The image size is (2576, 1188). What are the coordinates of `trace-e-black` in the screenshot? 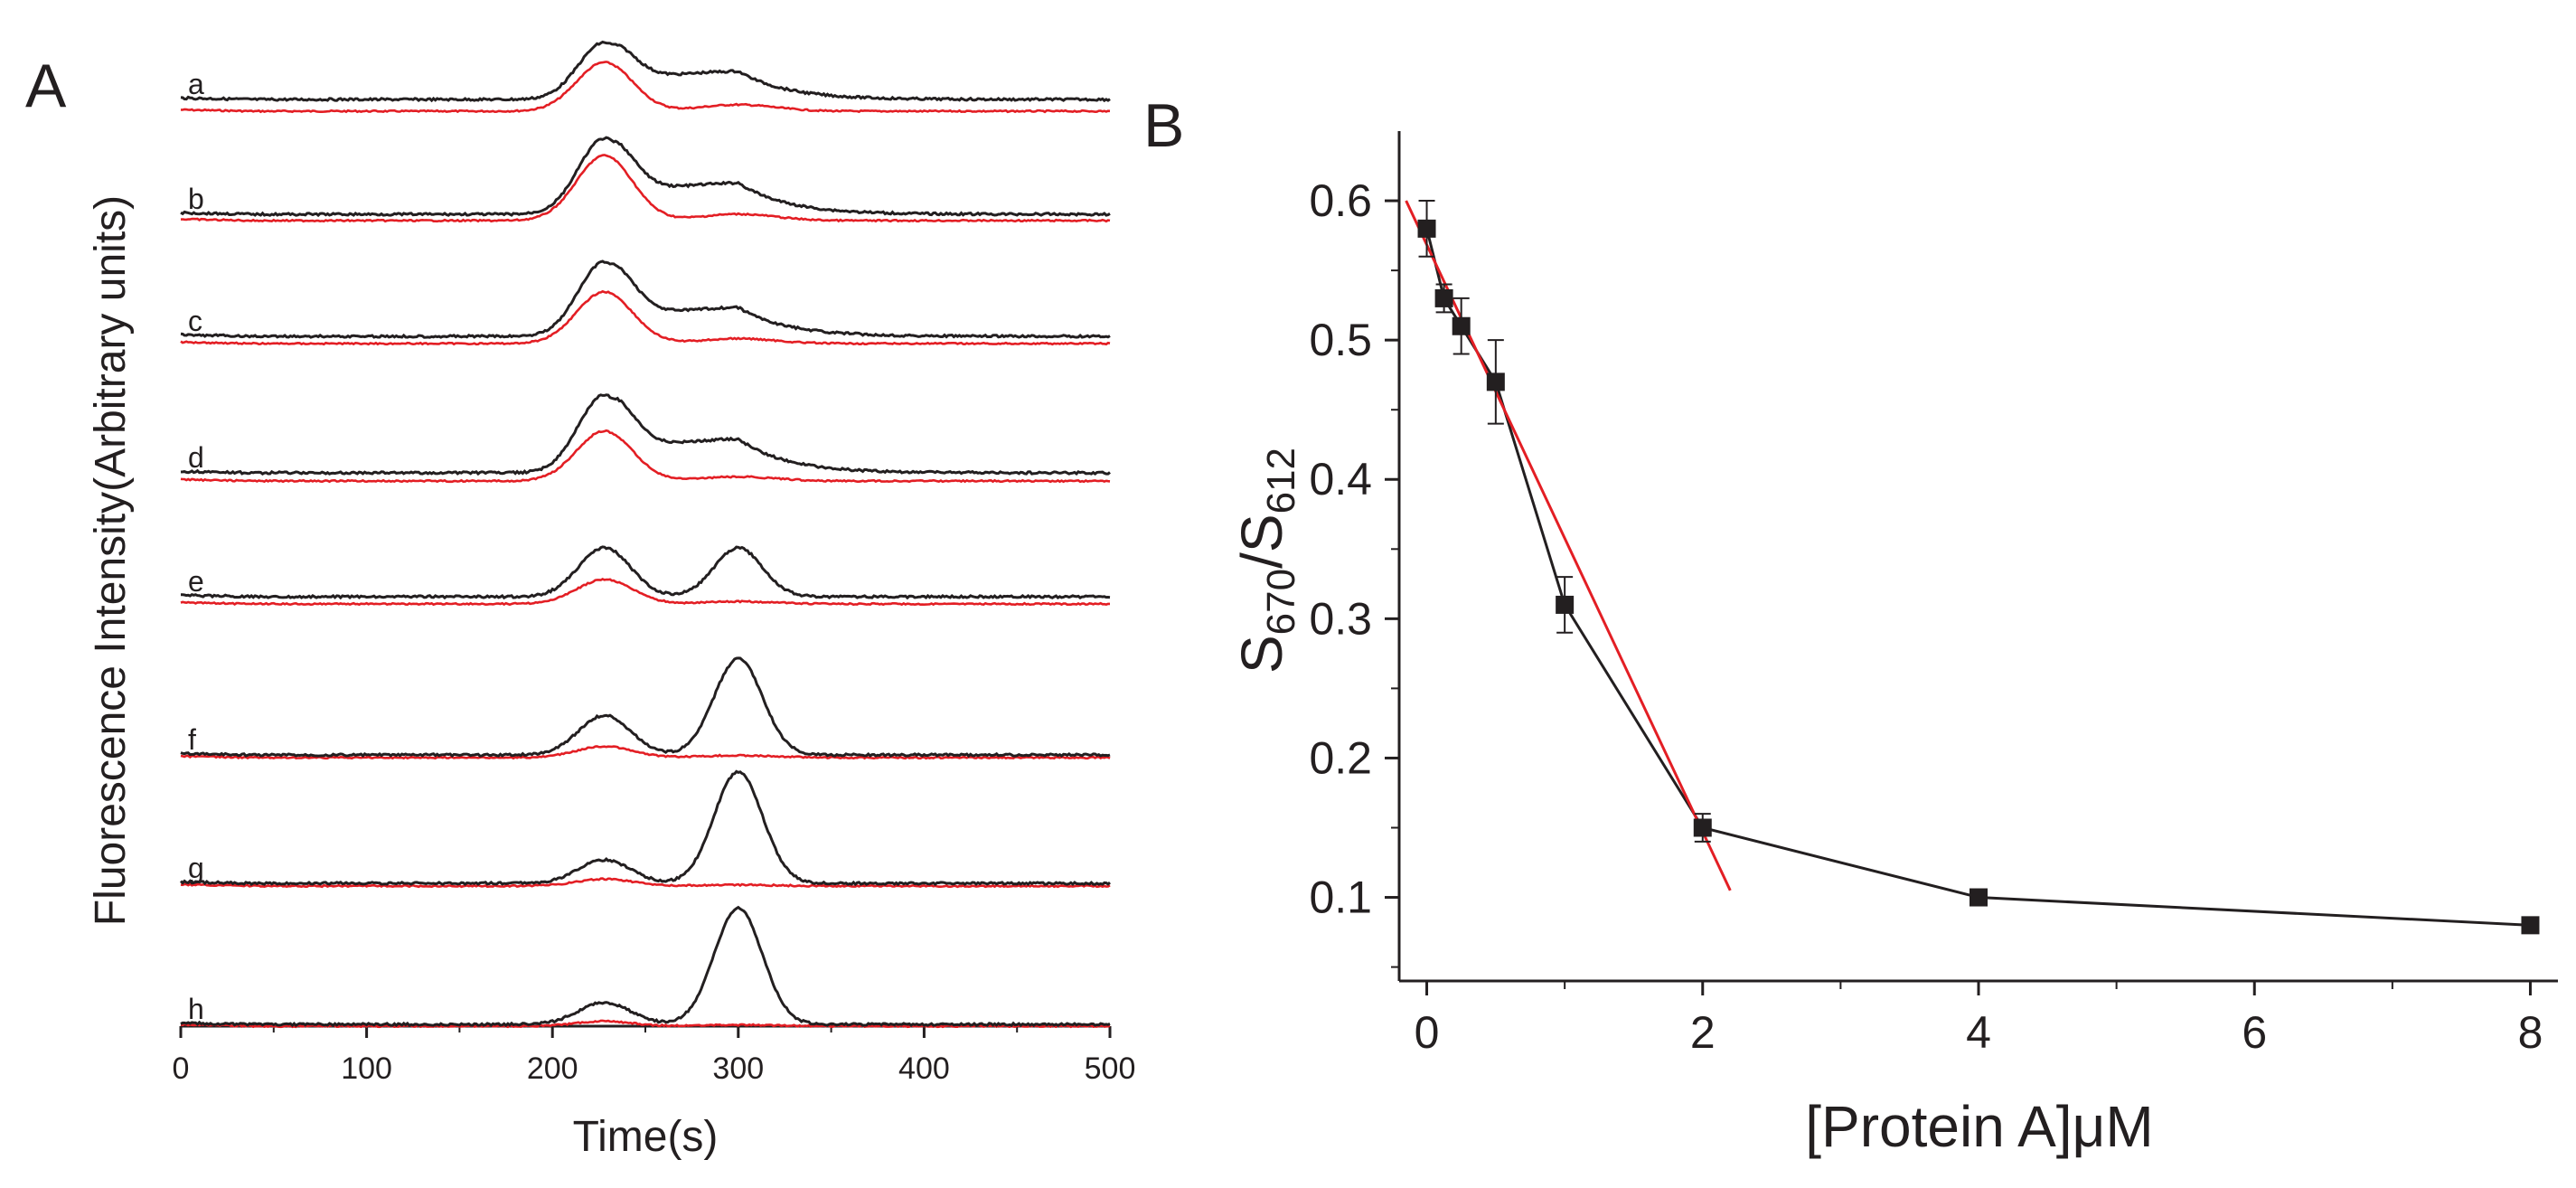 It's located at (646, 572).